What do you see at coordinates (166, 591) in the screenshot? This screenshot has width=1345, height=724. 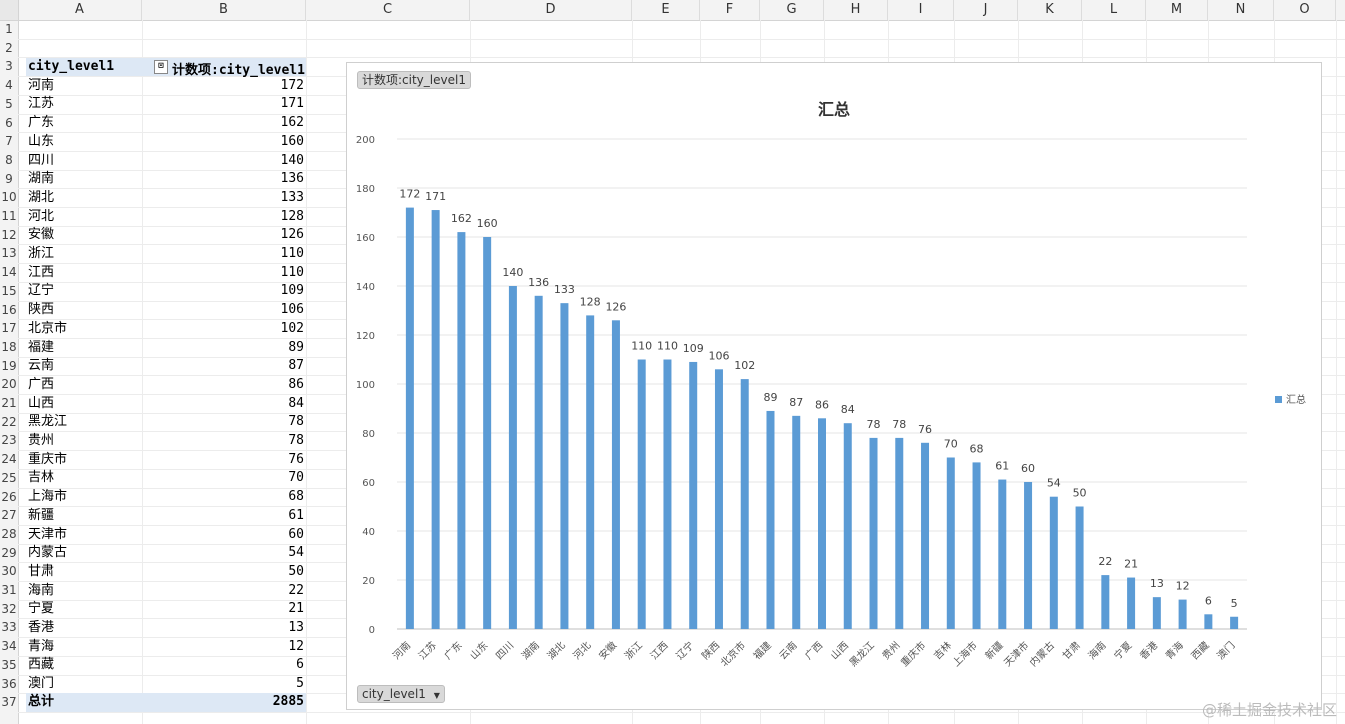 I see `pivot-data-row: 海南 22` at bounding box center [166, 591].